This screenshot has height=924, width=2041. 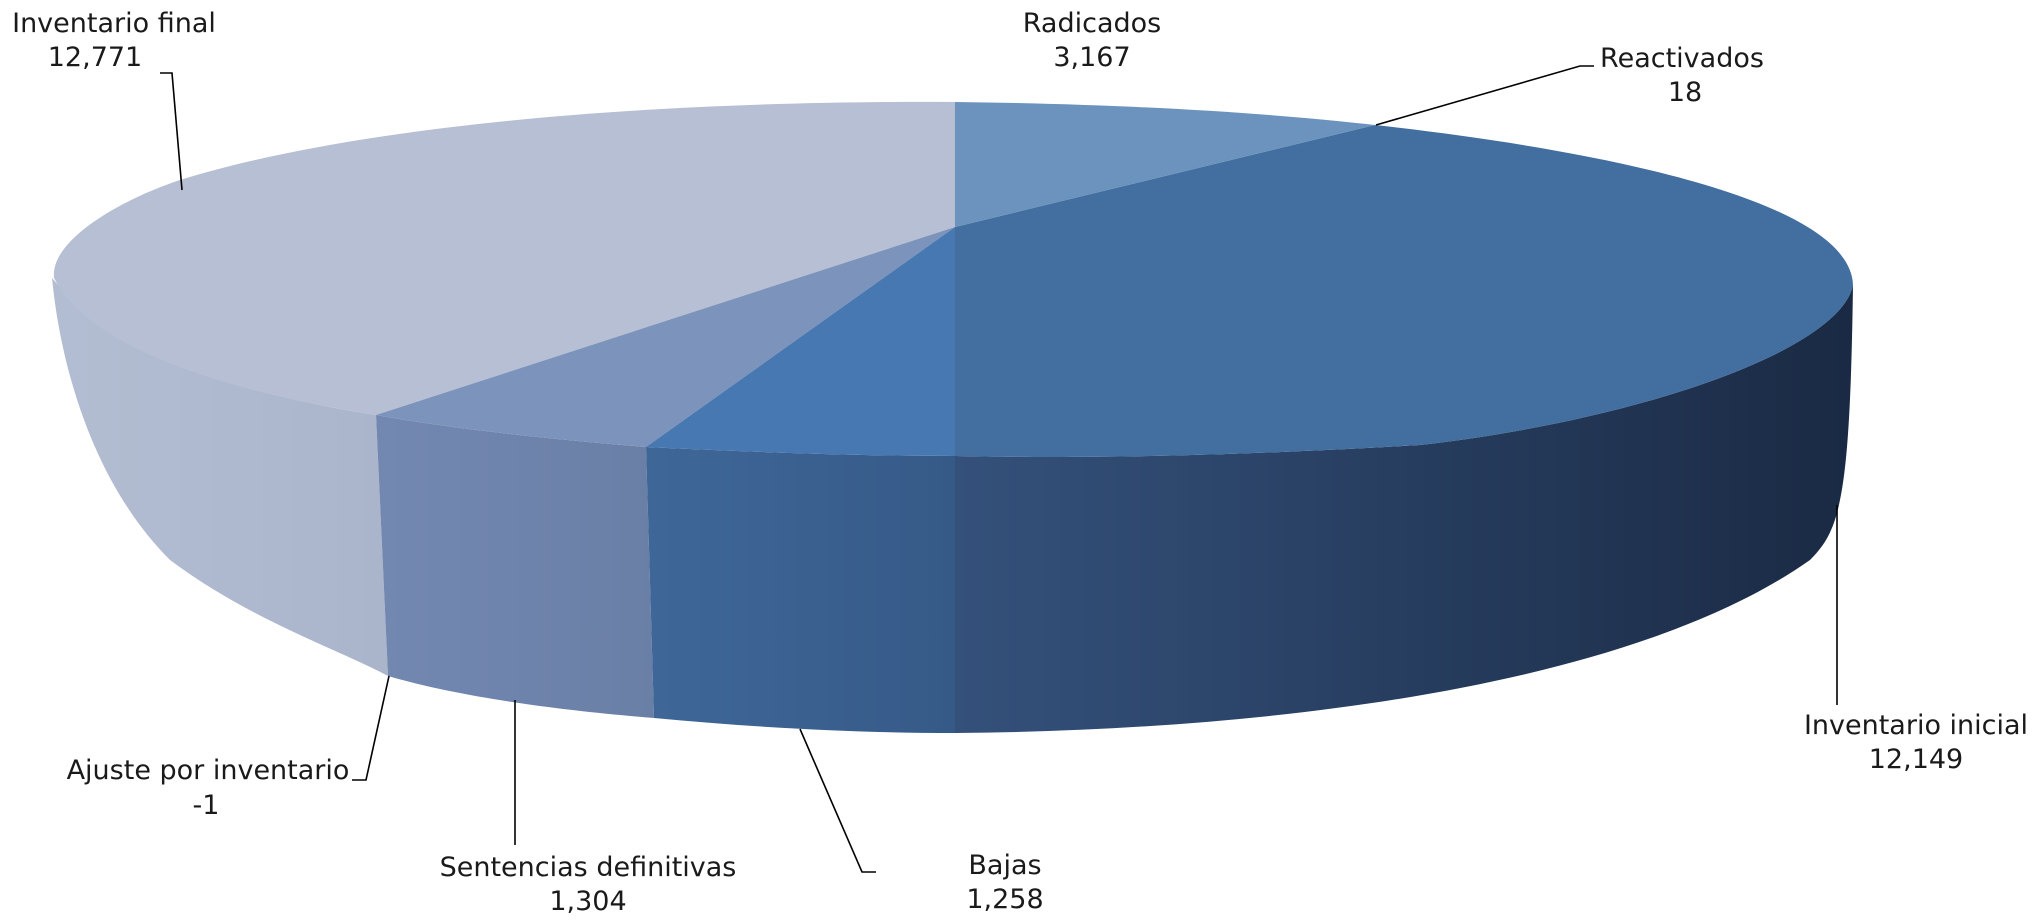 What do you see at coordinates (800, 590) in the screenshot?
I see `wall-bajas` at bounding box center [800, 590].